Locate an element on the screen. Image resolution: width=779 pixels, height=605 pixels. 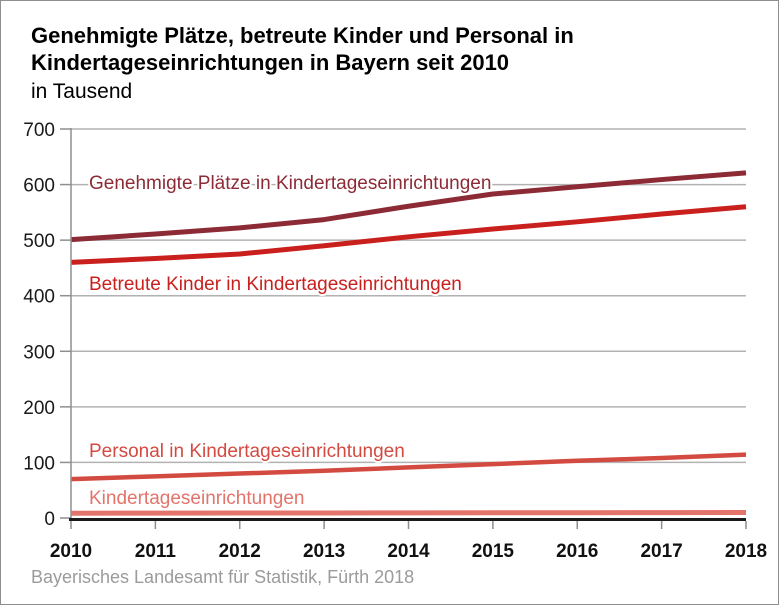
x-axis-label: 2012 is located at coordinates (240, 551).